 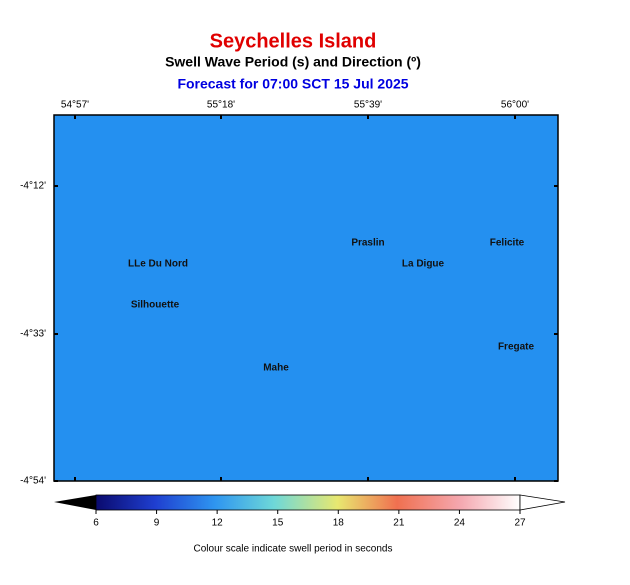 What do you see at coordinates (460, 523) in the screenshot?
I see `colorbar-tick-label: 24` at bounding box center [460, 523].